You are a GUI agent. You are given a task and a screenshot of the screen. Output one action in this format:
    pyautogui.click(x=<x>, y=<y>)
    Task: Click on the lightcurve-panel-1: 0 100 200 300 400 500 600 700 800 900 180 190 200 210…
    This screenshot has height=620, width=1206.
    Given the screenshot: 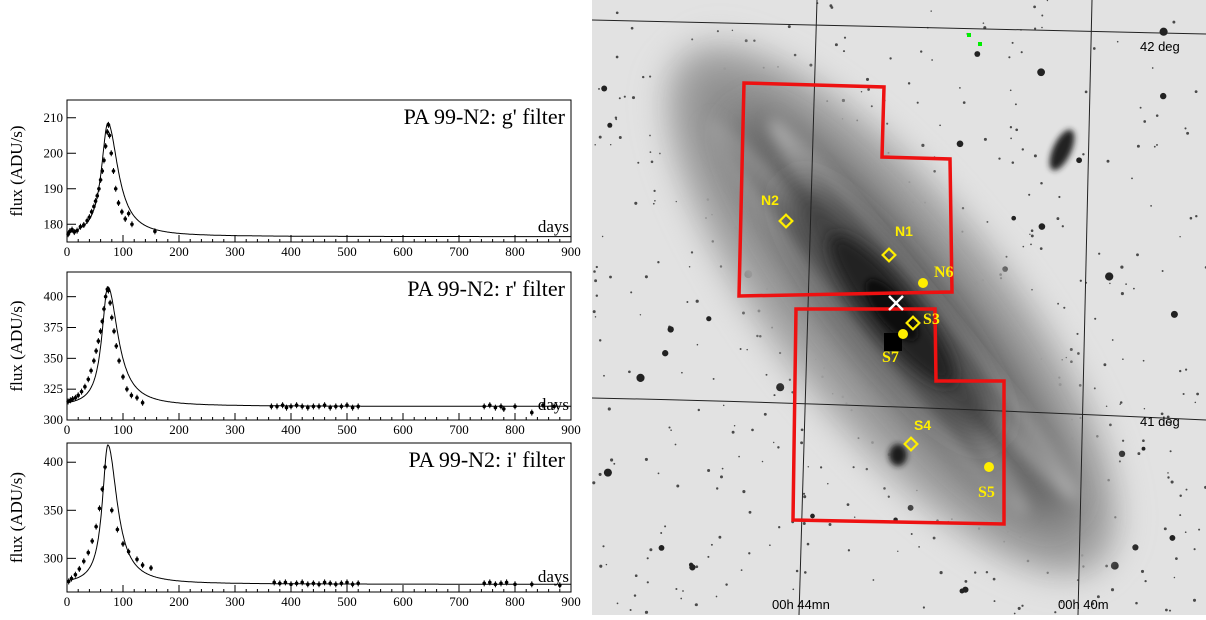 What is the action you would take?
    pyautogui.click(x=294, y=179)
    